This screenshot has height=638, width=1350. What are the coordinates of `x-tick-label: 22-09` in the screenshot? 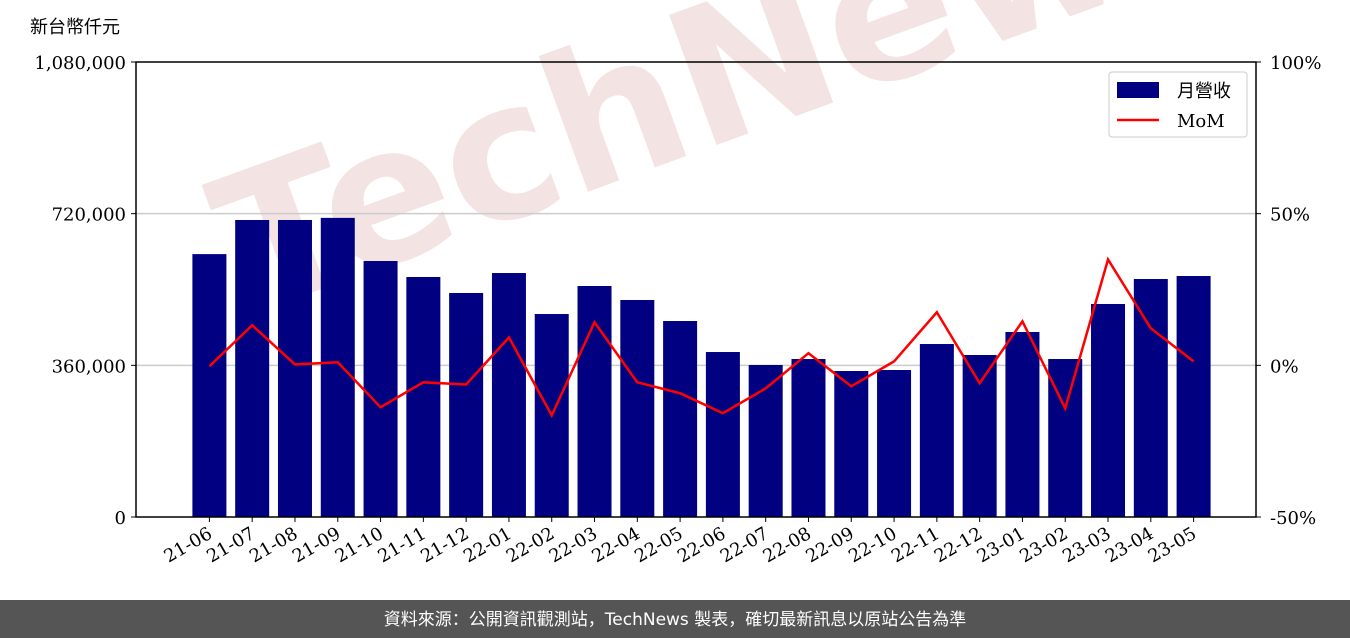 It's located at (829, 545).